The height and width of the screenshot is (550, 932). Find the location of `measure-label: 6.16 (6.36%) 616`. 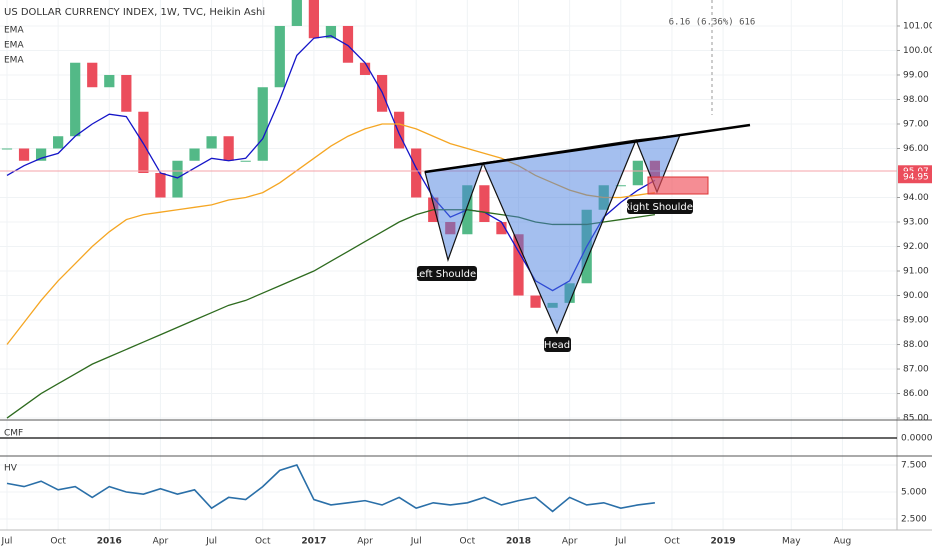

measure-label: 6.16 (6.36%) 616 is located at coordinates (712, 23).